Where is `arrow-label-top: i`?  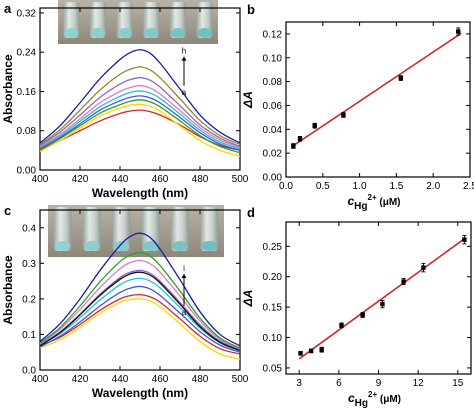 arrow-label-top: i is located at coordinates (184, 268).